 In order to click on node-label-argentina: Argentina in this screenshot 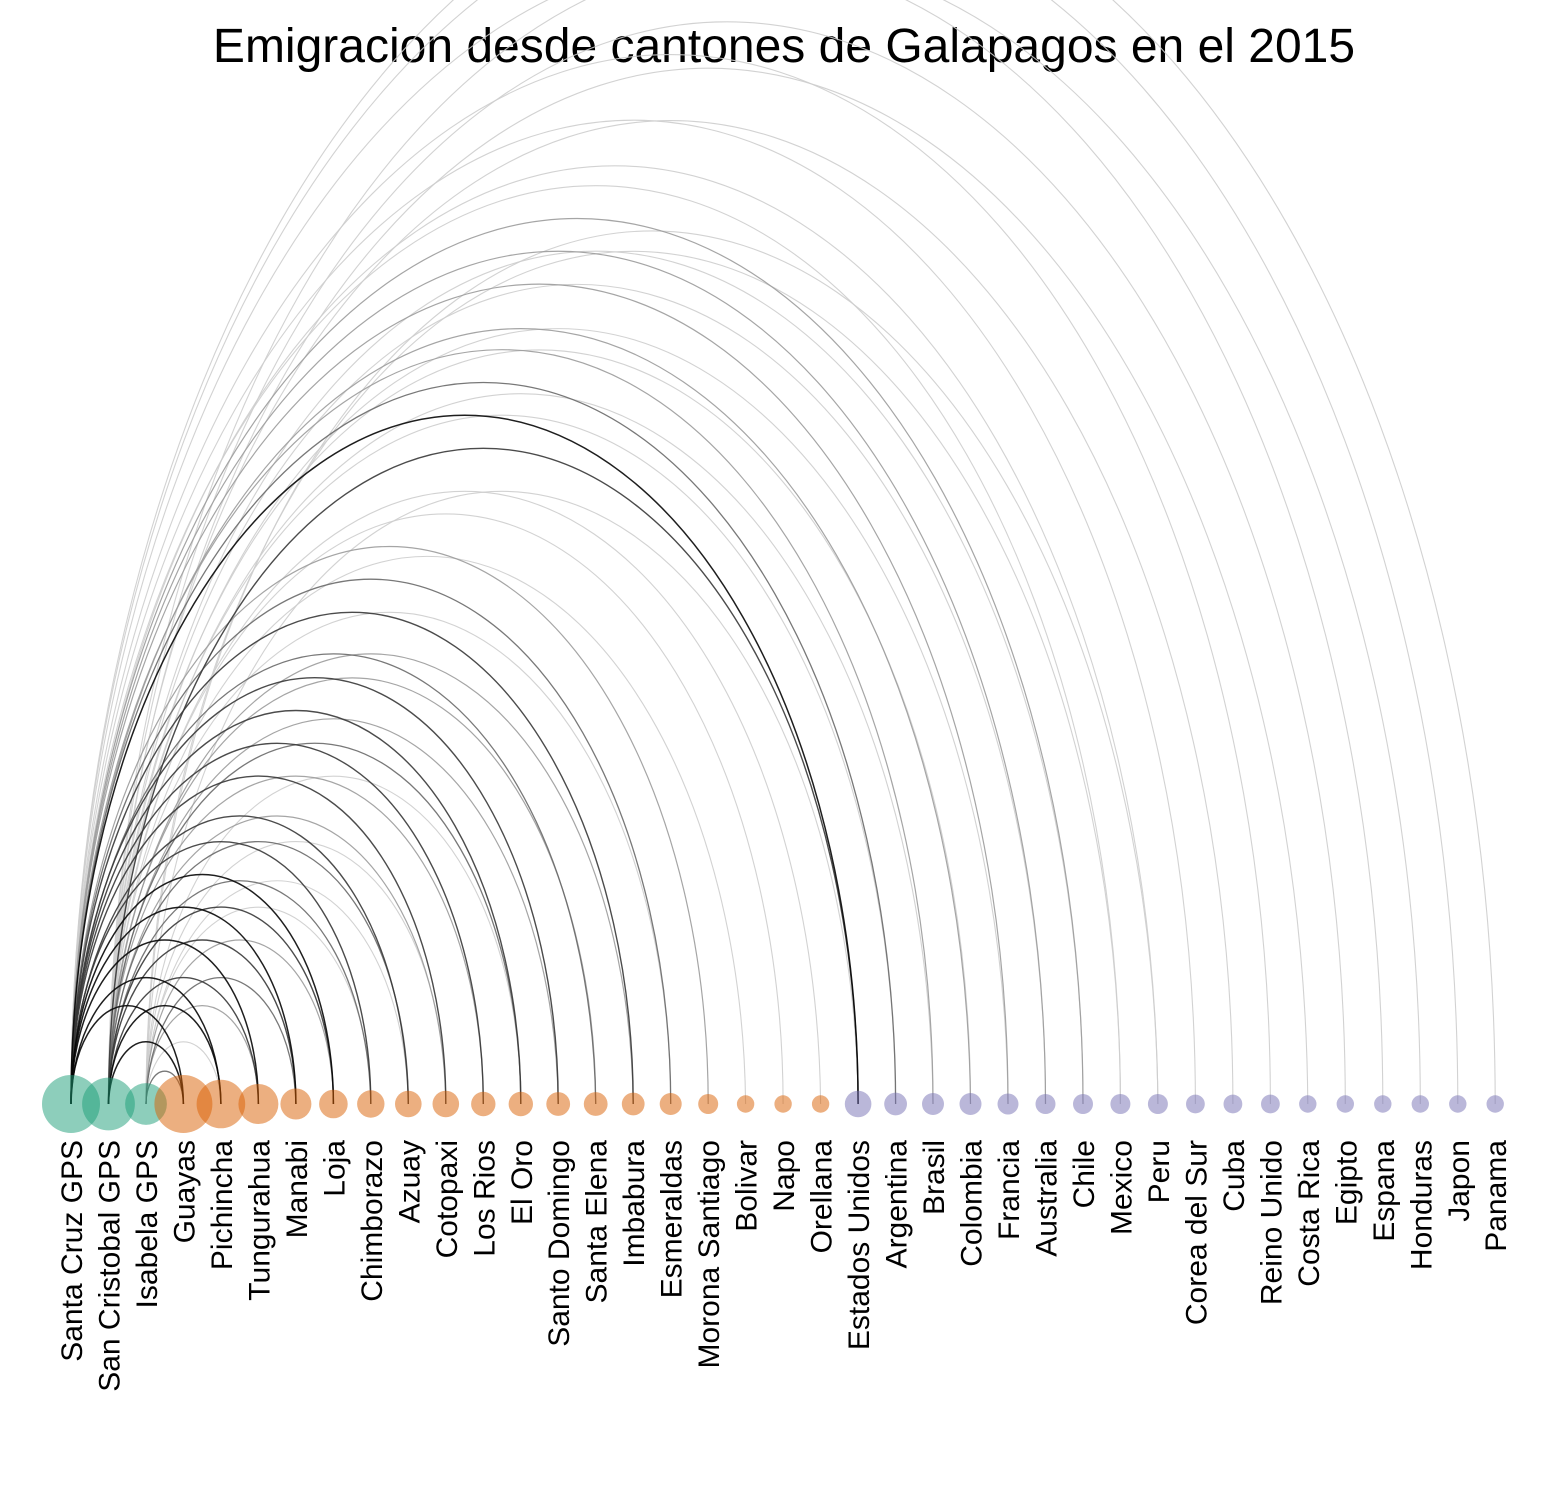, I will do `click(897, 1204)`.